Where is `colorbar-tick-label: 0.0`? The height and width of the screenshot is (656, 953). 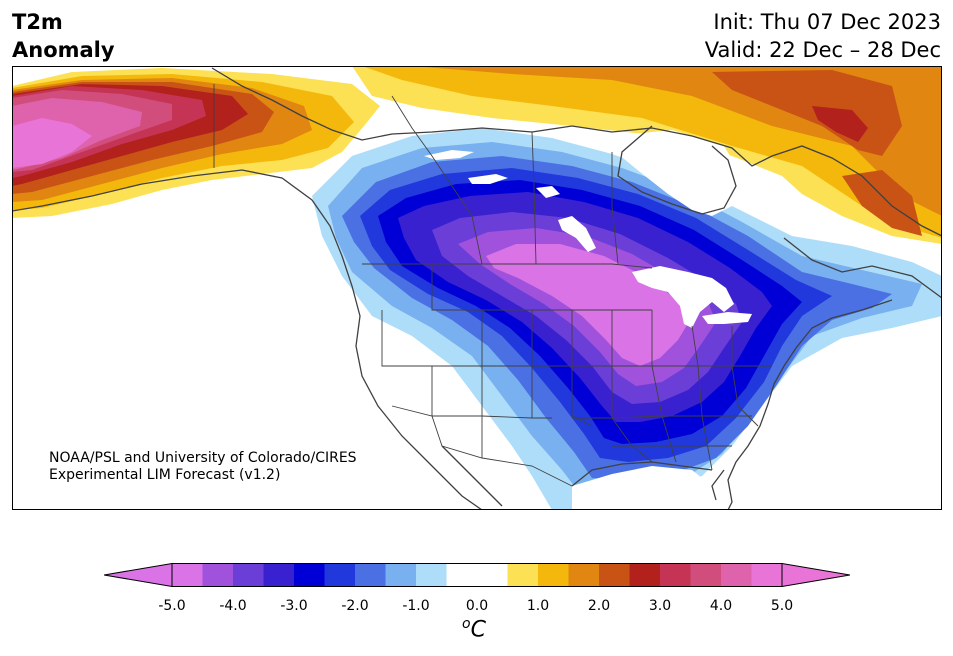 colorbar-tick-label: 0.0 is located at coordinates (477, 606).